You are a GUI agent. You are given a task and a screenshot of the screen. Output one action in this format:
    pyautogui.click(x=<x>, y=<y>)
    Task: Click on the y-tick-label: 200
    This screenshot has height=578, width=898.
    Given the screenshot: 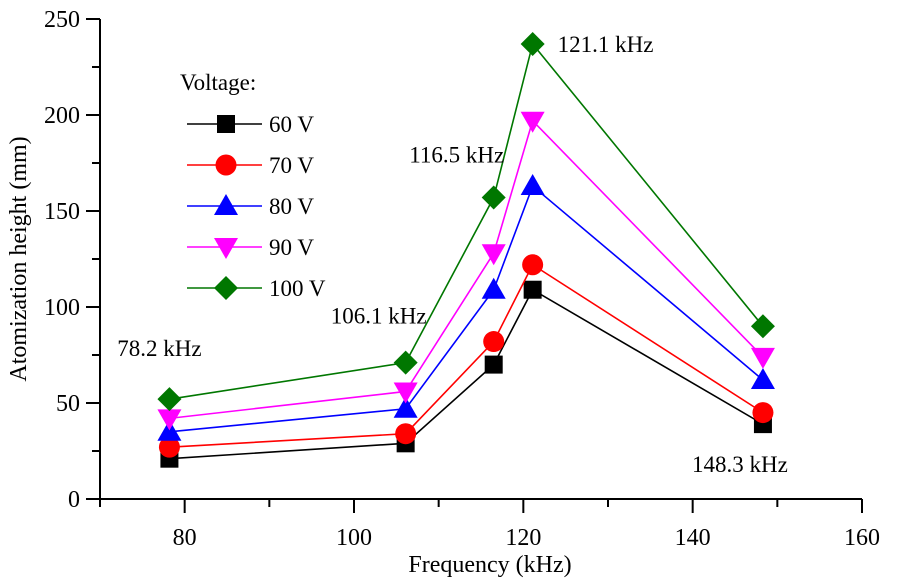 What is the action you would take?
    pyautogui.click(x=62, y=116)
    